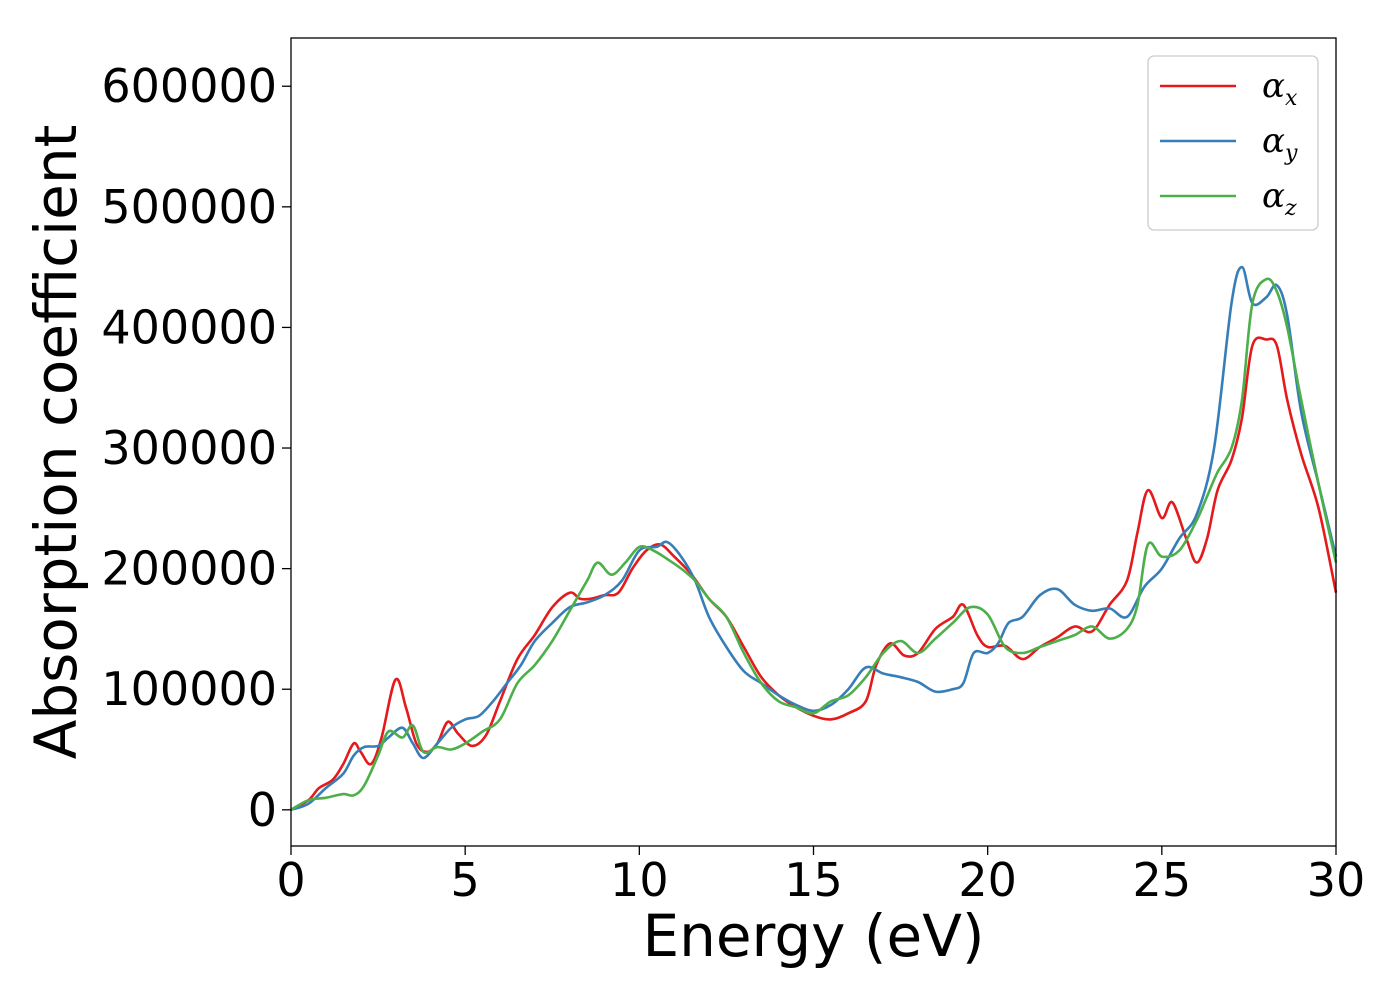  I want to click on x-tick-label: 5, so click(465, 880).